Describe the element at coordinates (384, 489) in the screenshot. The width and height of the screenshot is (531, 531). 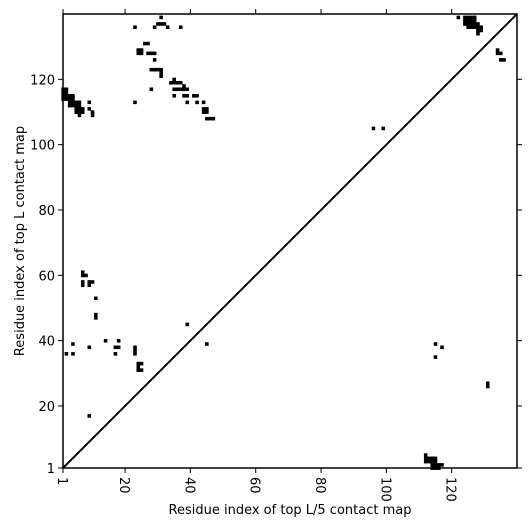
I see `x-tick-label: 100` at that location.